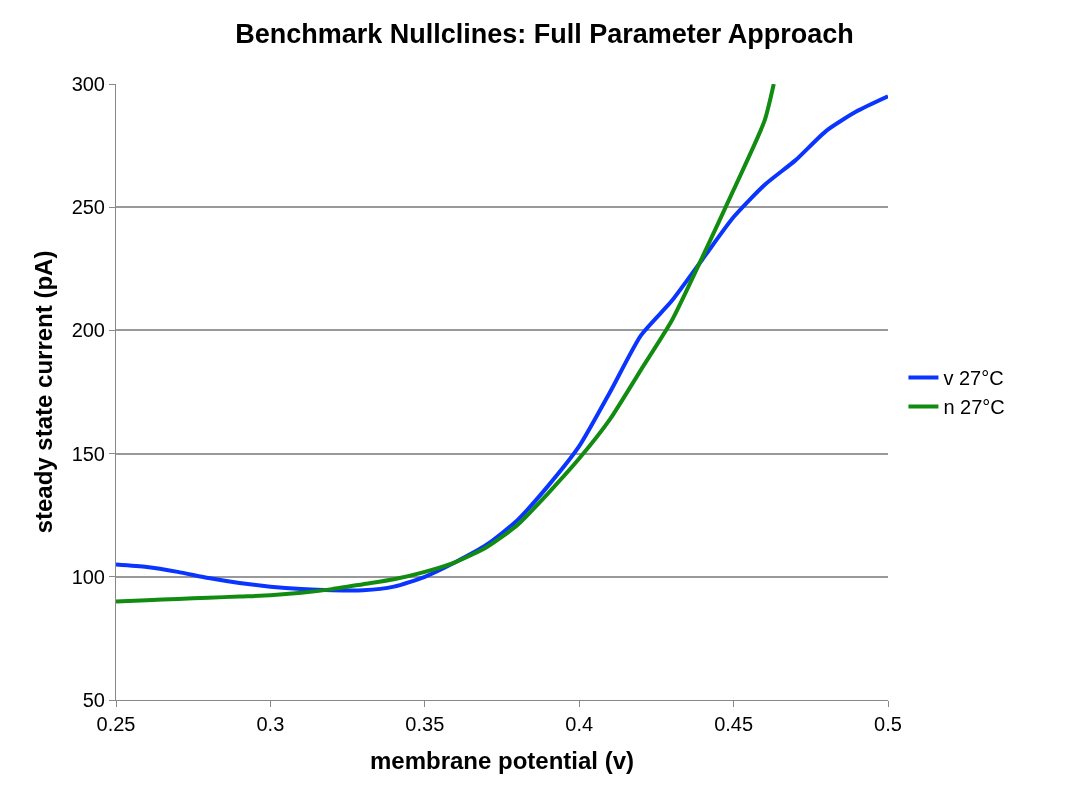  Describe the element at coordinates (88, 330) in the screenshot. I see `y-tick-label: 200` at that location.